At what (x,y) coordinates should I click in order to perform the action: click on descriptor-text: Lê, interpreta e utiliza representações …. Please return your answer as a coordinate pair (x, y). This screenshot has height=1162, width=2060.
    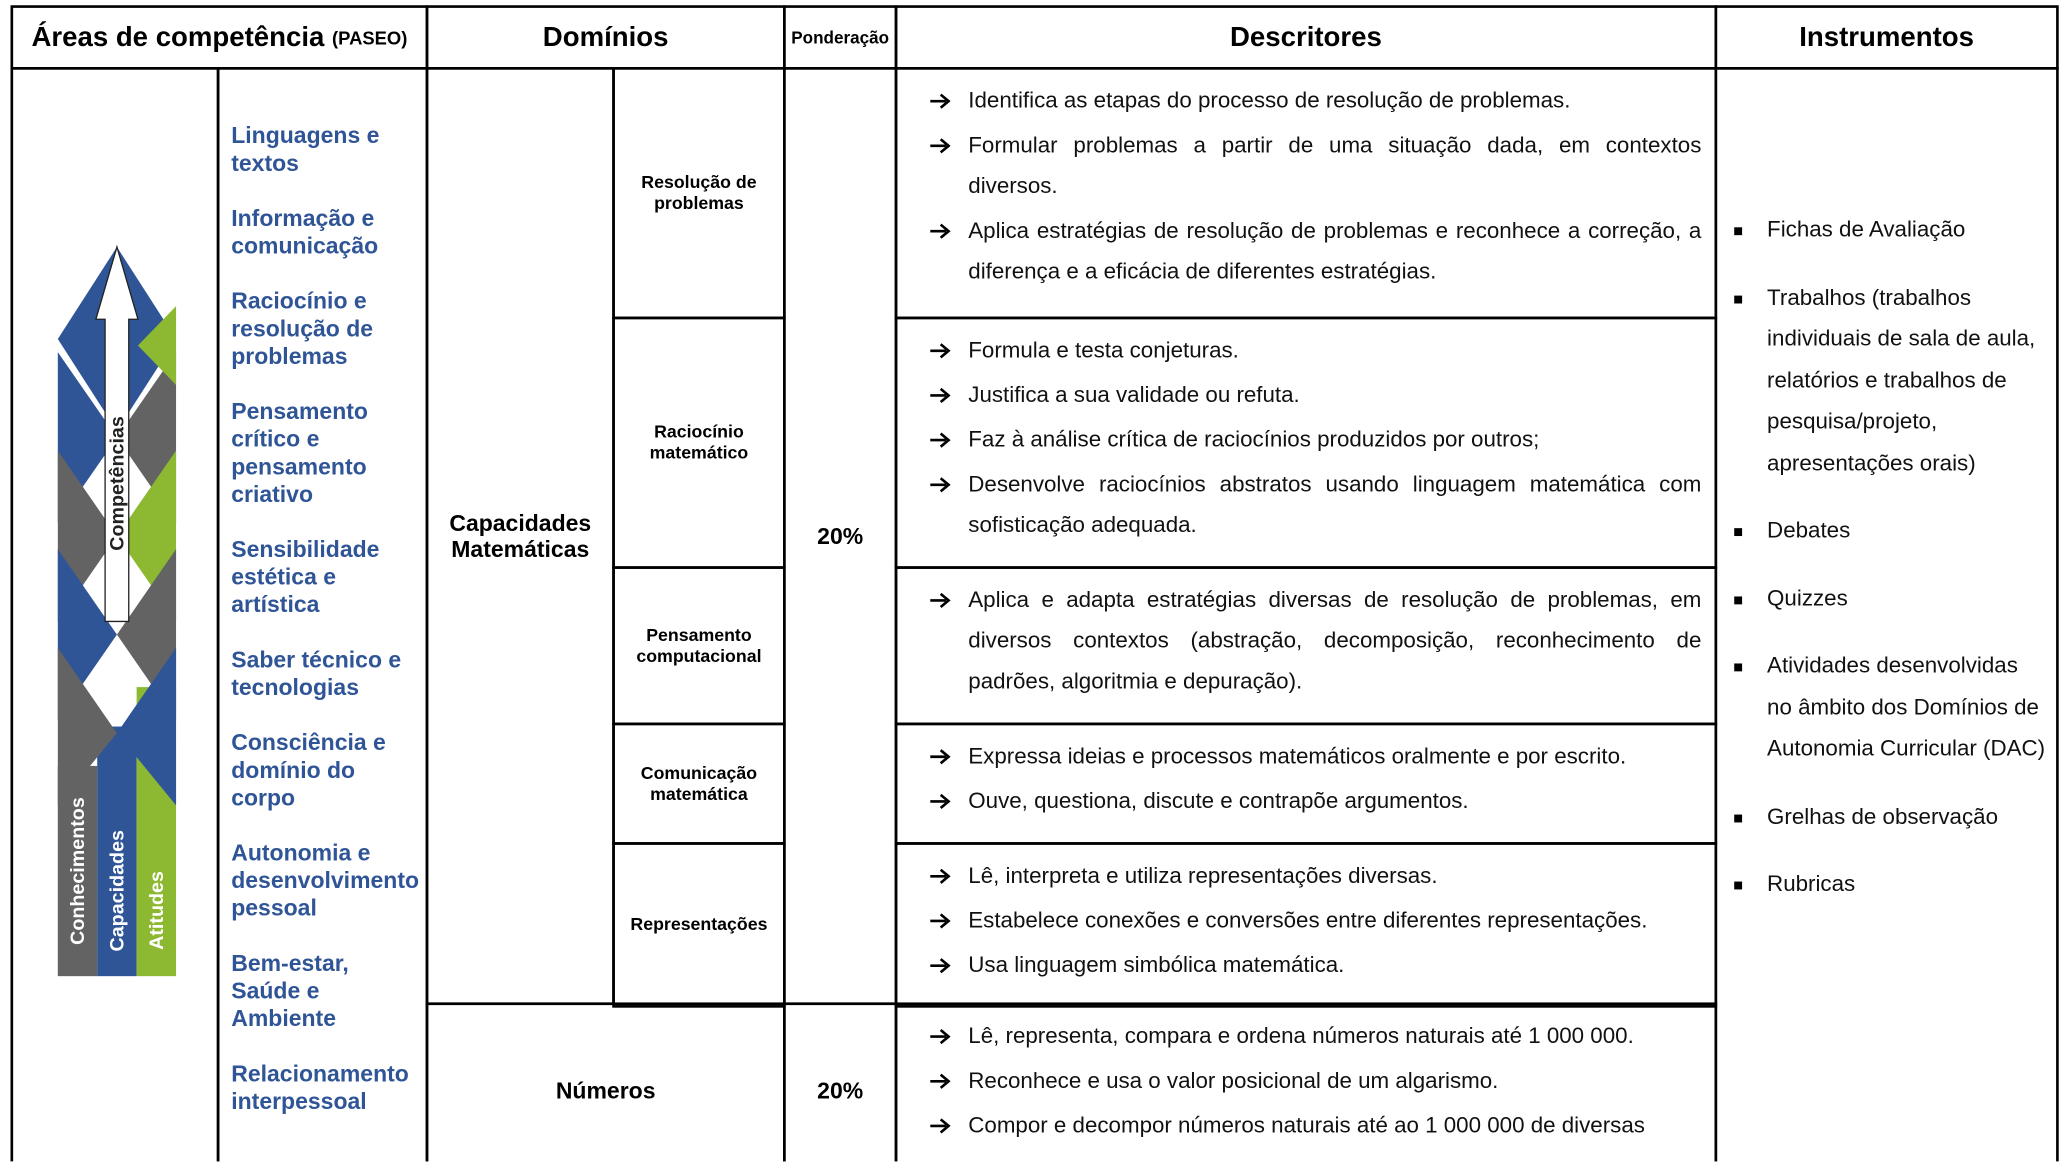
    Looking at the image, I should click on (1203, 876).